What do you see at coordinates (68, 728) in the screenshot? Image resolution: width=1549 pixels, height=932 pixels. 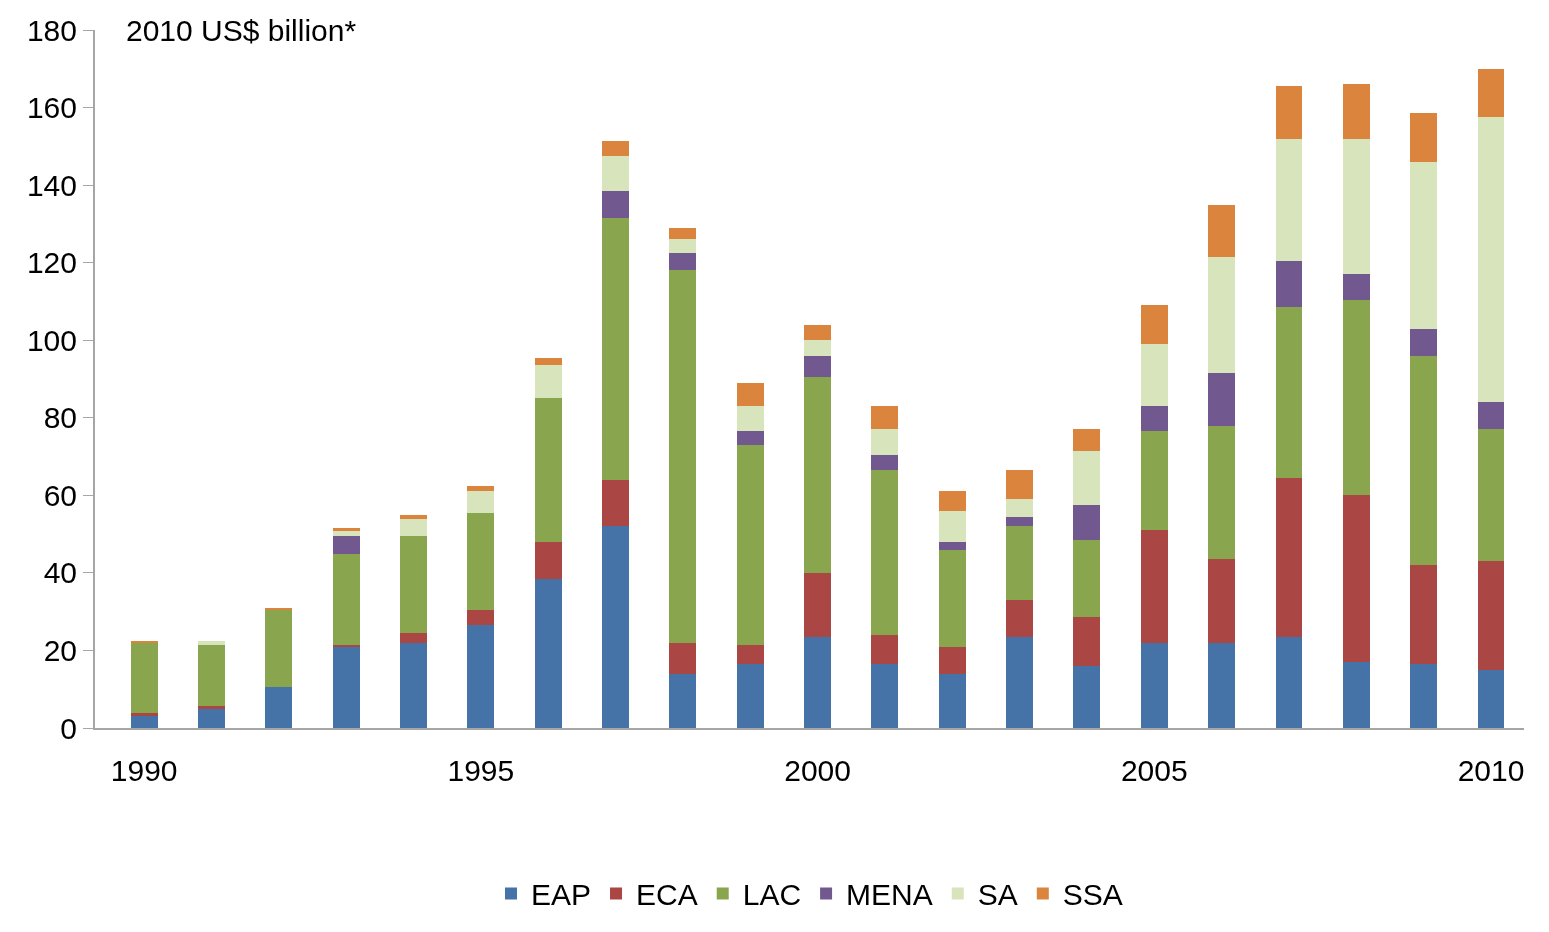 I see `y-tick-label: 0` at bounding box center [68, 728].